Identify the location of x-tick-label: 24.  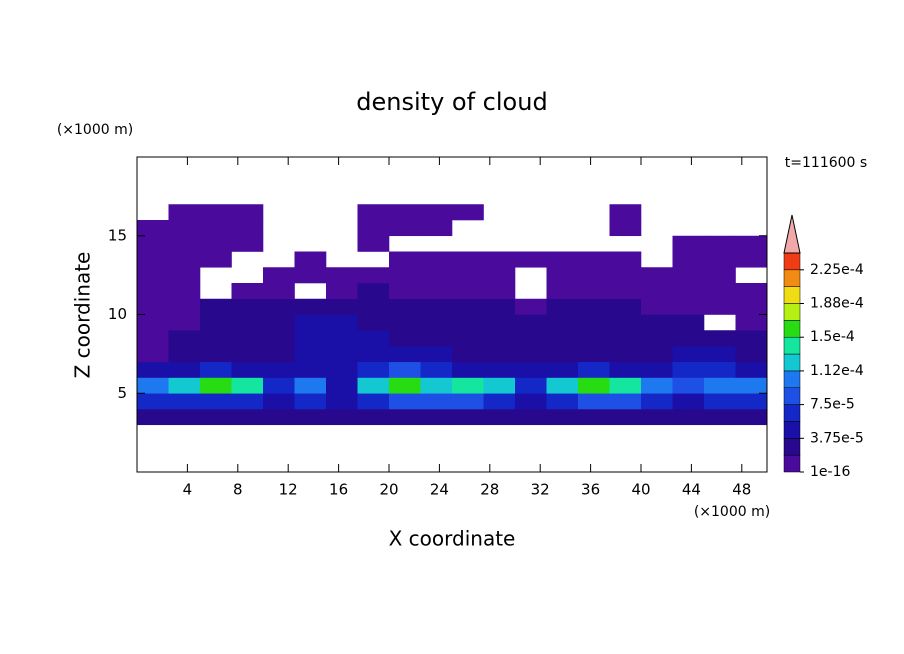
(439, 490).